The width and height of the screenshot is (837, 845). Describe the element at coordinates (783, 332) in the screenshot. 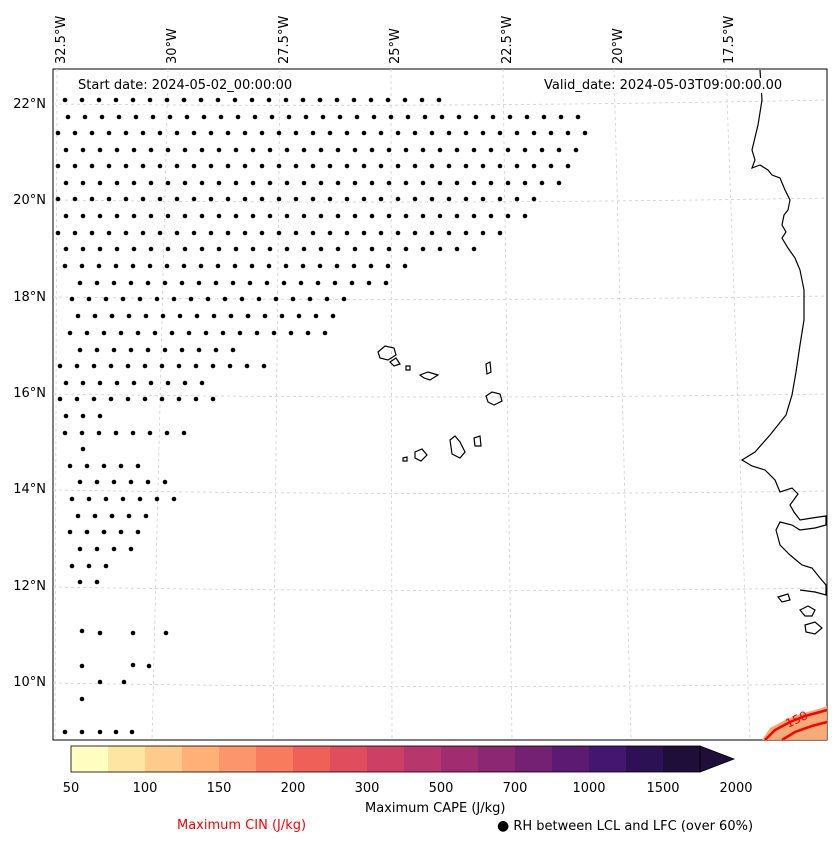

I see `africa-coastline` at that location.